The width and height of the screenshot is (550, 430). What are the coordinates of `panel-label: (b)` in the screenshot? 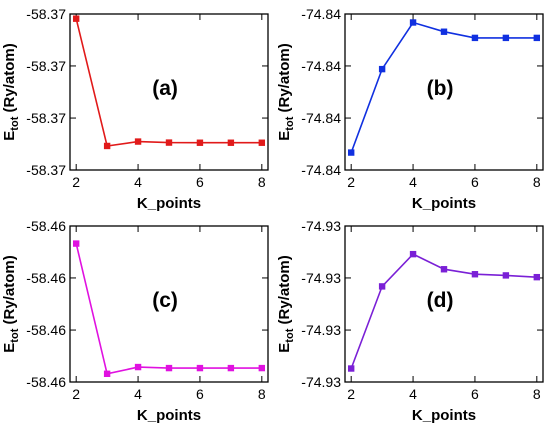 It's located at (440, 88).